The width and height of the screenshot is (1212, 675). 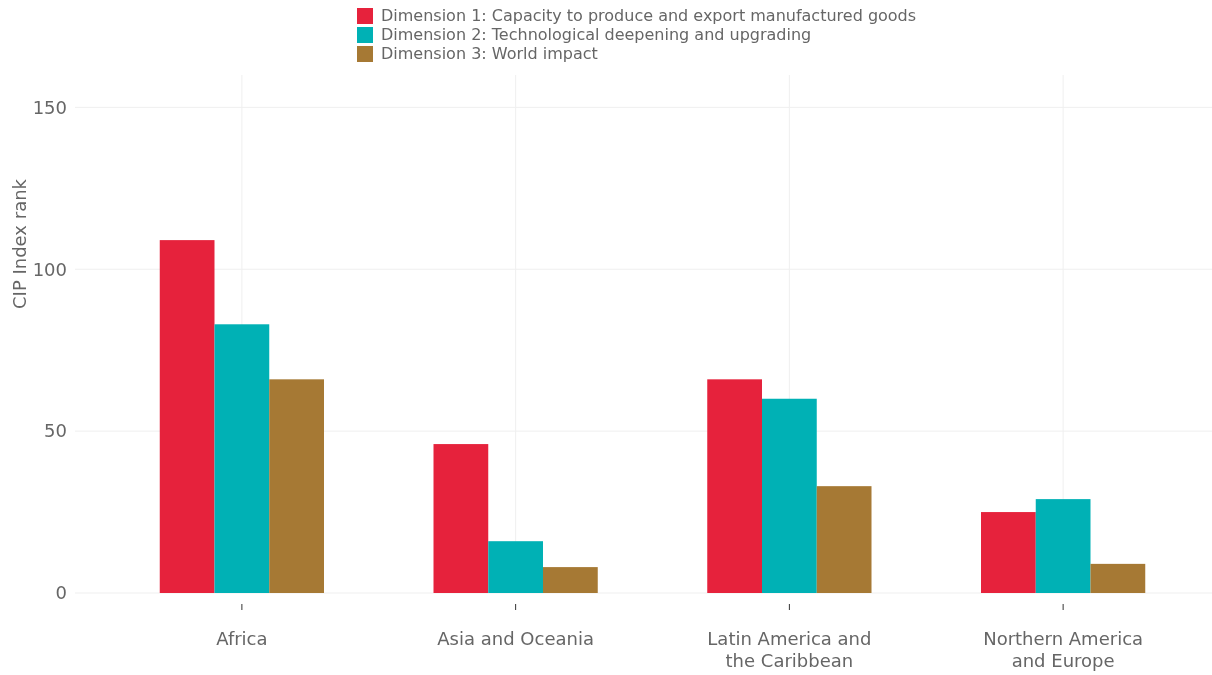 What do you see at coordinates (49, 107) in the screenshot?
I see `y-tick-label: 150` at bounding box center [49, 107].